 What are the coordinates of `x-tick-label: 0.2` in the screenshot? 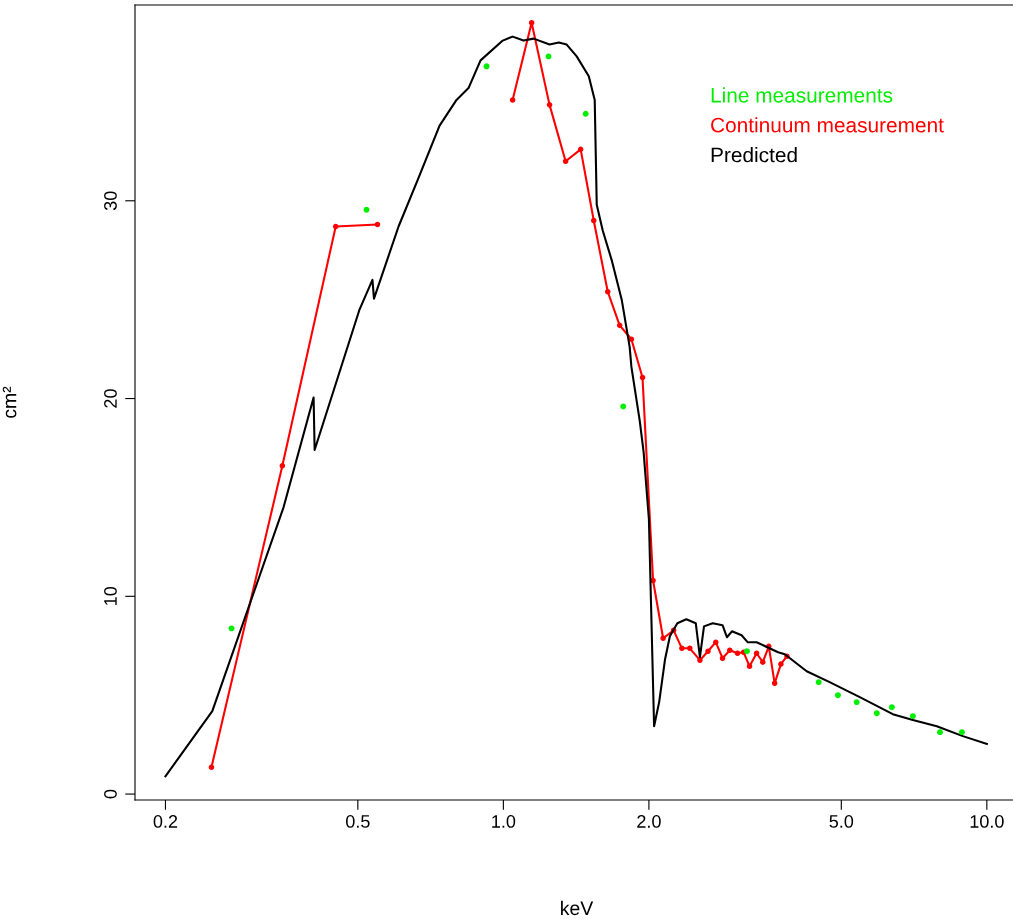 It's located at (165, 821).